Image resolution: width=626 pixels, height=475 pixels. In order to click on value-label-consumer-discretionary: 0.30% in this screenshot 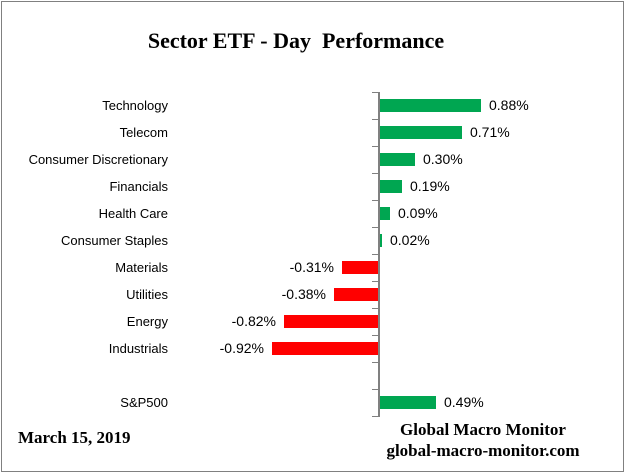, I will do `click(443, 159)`.